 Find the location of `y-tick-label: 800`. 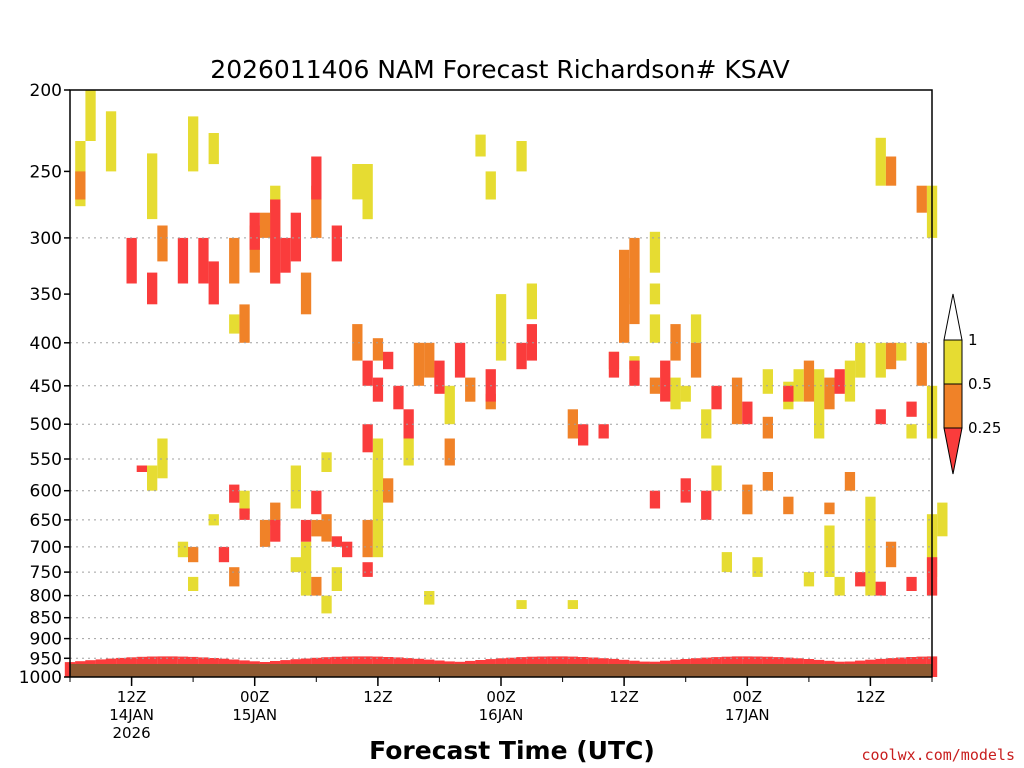

y-tick-label: 800 is located at coordinates (46, 597).